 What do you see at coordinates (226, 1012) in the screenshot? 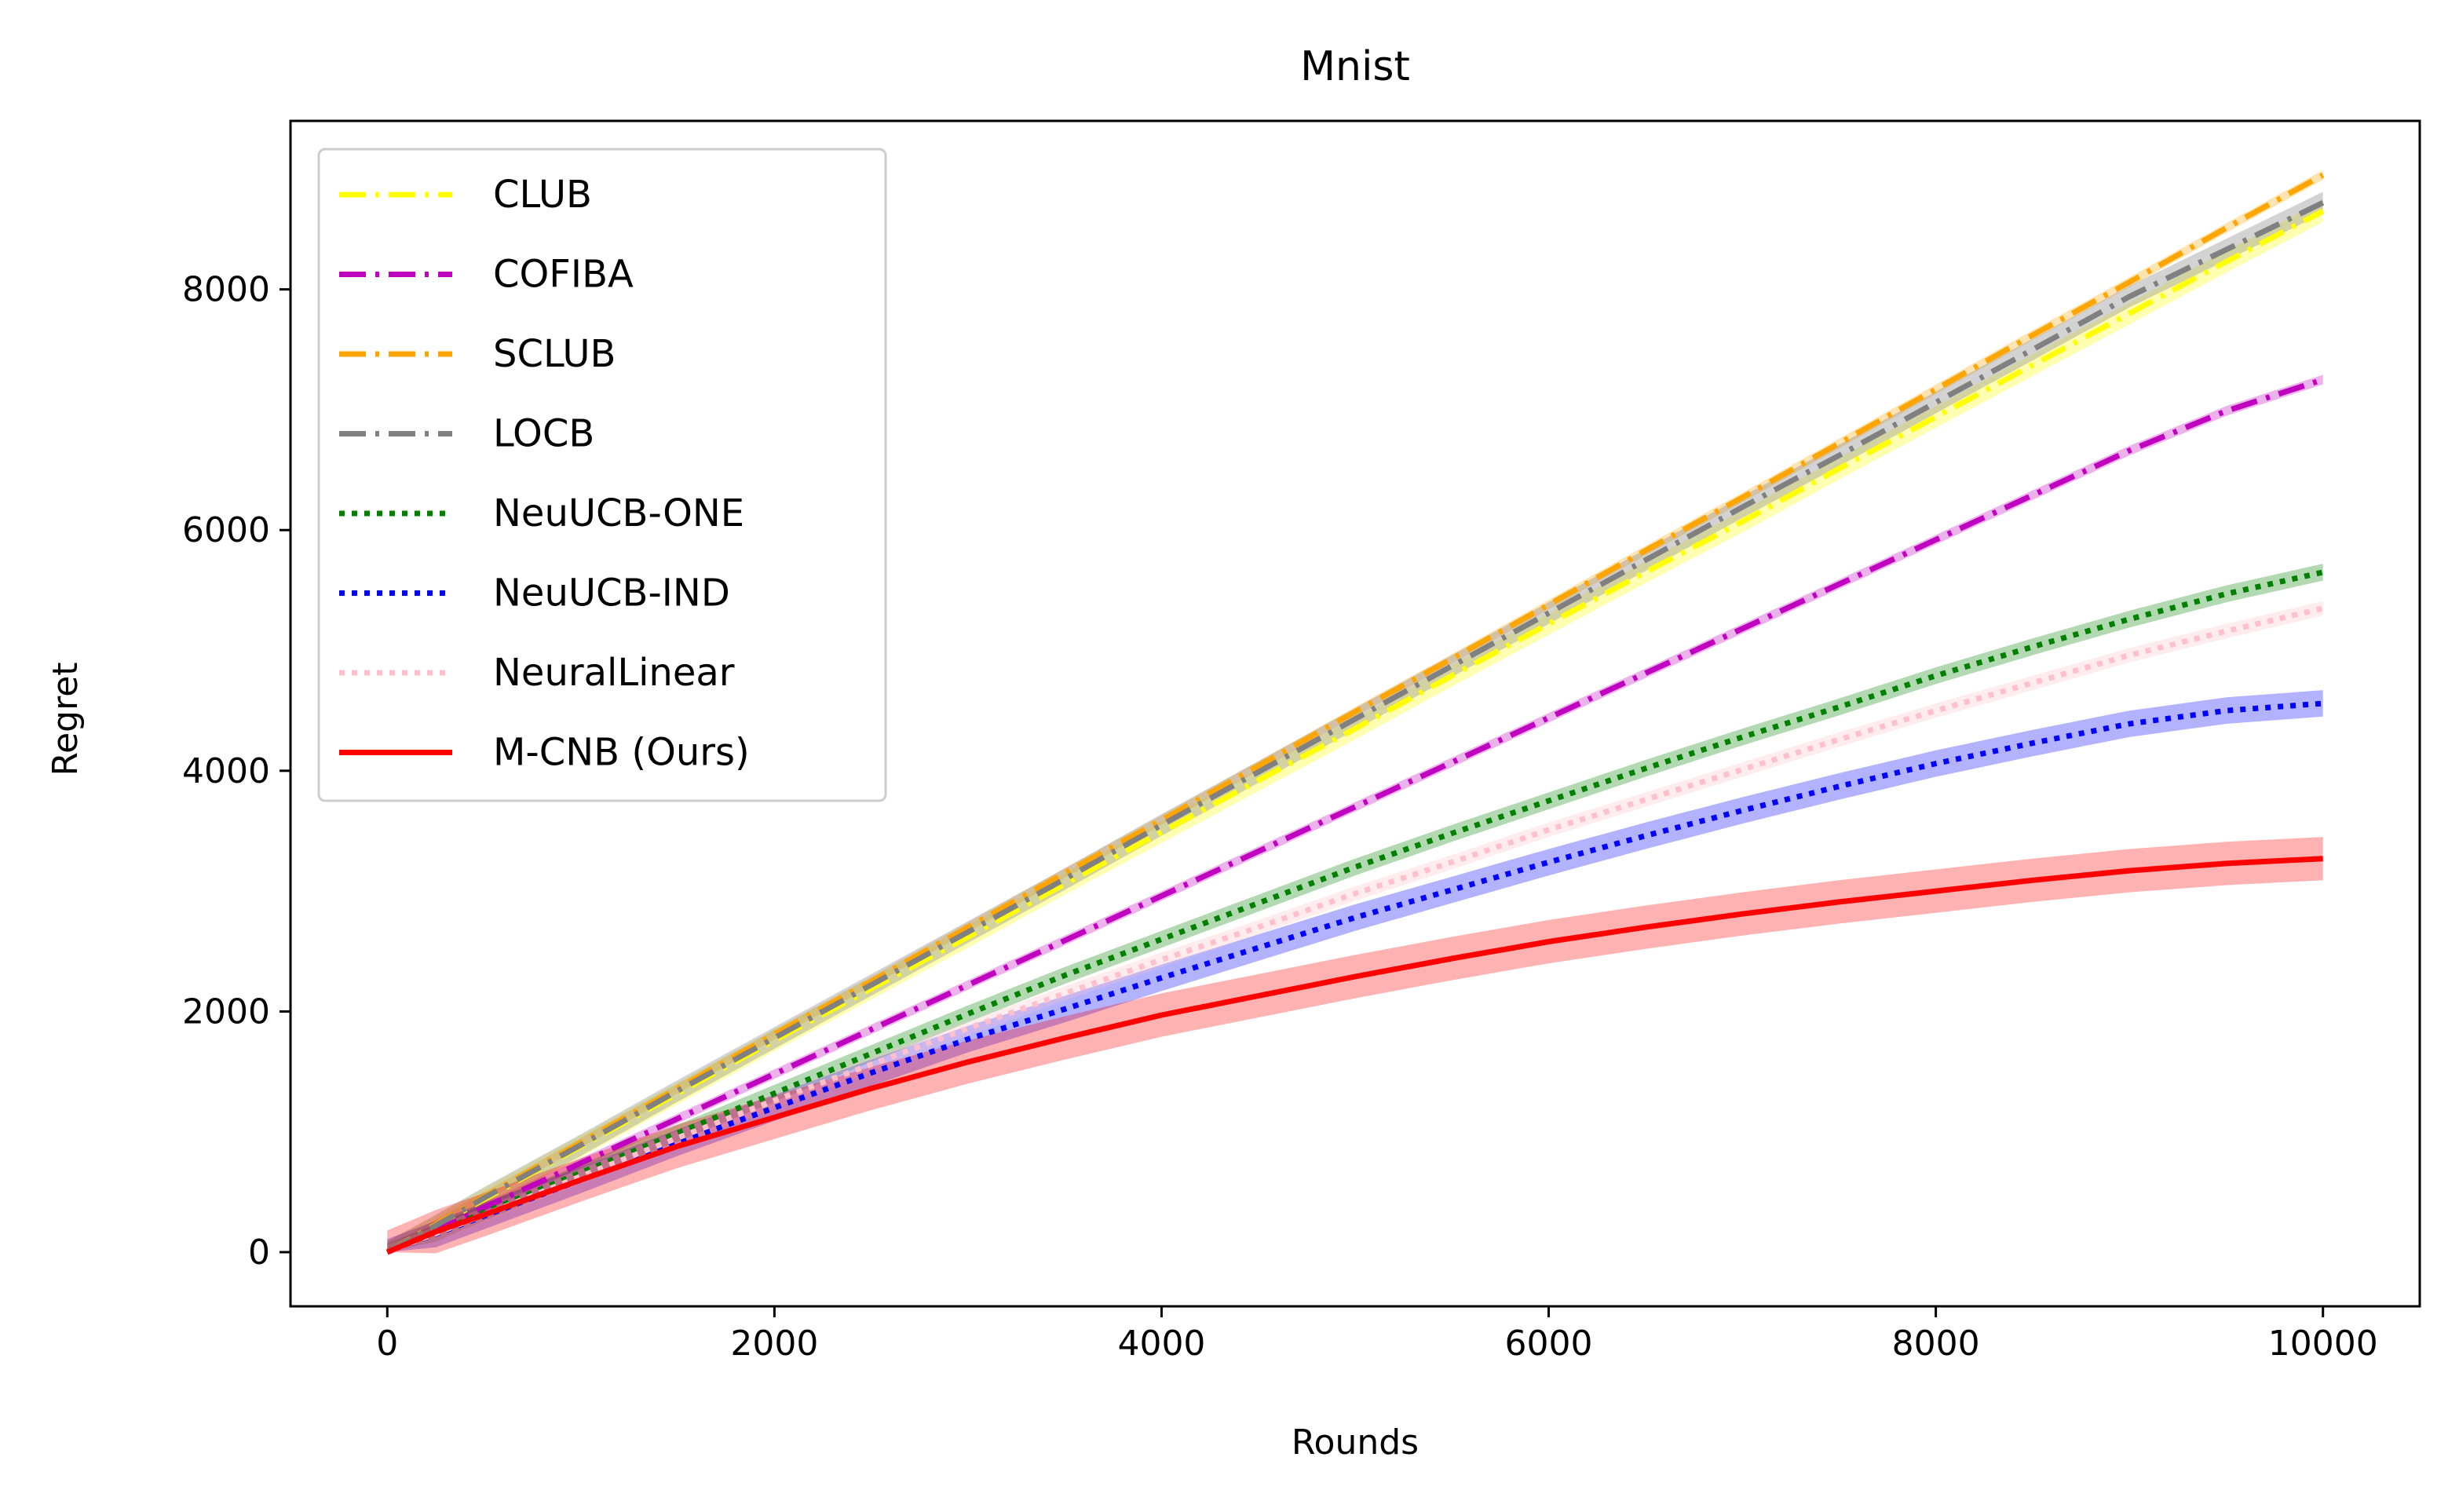
I see `y-tick-label: 2000` at bounding box center [226, 1012].